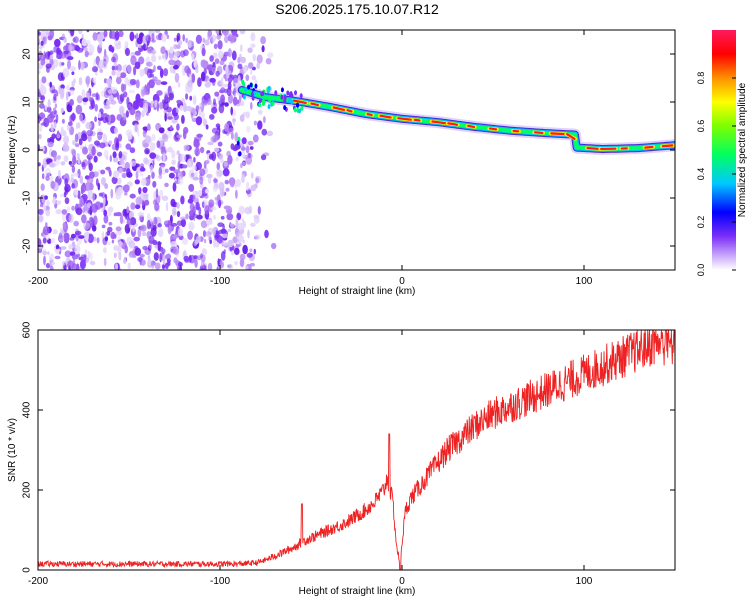 The image size is (750, 600). What do you see at coordinates (38, 281) in the screenshot?
I see `spectrogram-x-tick-label: -200` at bounding box center [38, 281].